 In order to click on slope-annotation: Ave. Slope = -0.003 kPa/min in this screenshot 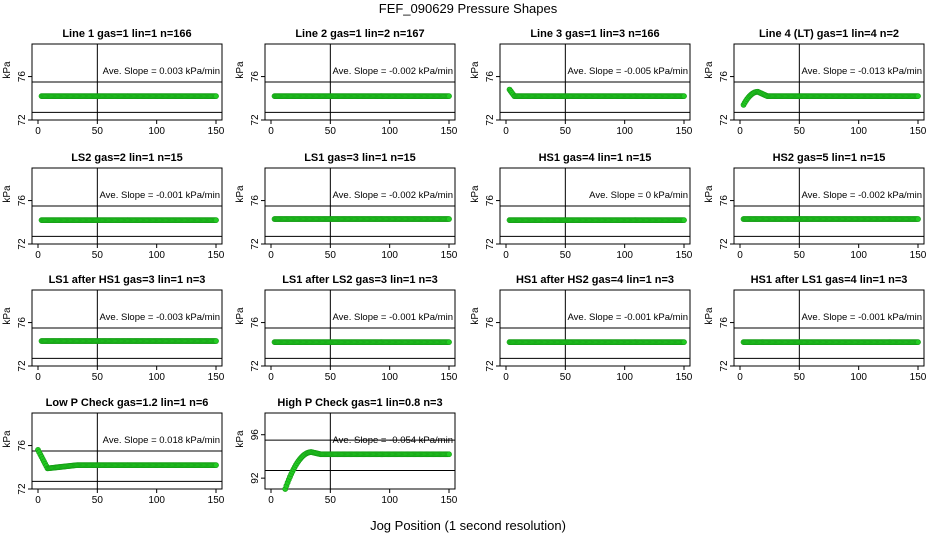, I will do `click(160, 317)`.